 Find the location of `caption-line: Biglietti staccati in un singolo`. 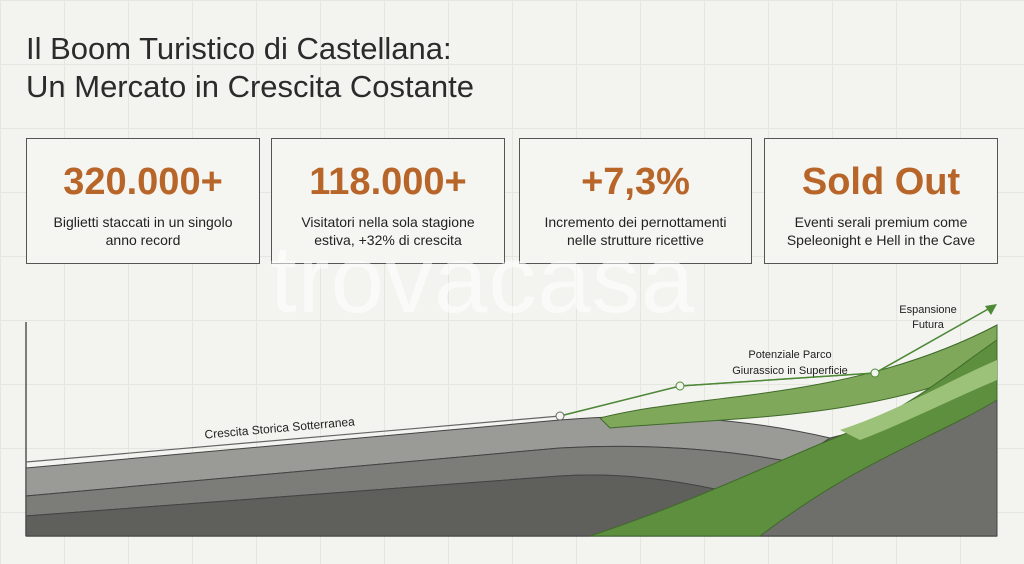

caption-line: Biglietti staccati in un singolo is located at coordinates (143, 222).